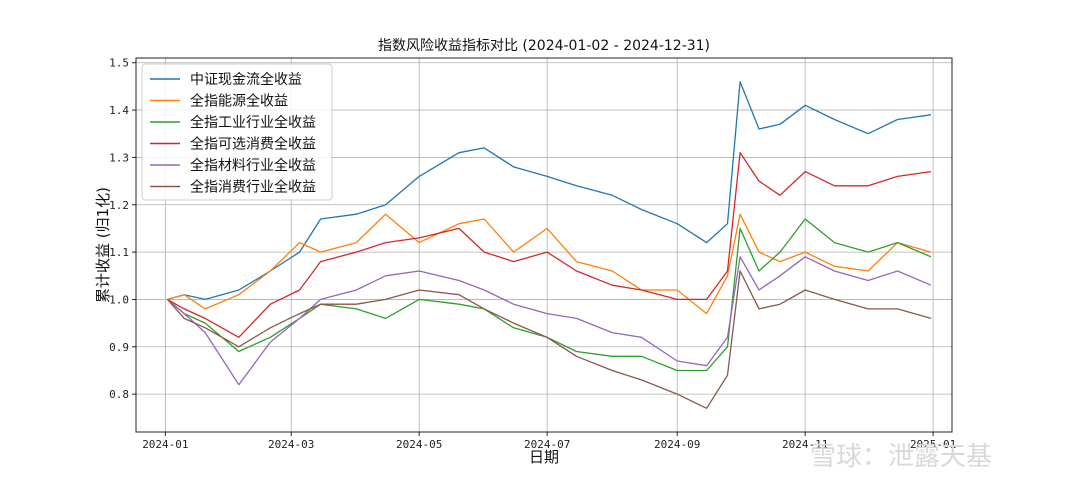 The width and height of the screenshot is (1080, 486). What do you see at coordinates (246, 79) in the screenshot?
I see `legend-entry: 中证现金流全收益` at bounding box center [246, 79].